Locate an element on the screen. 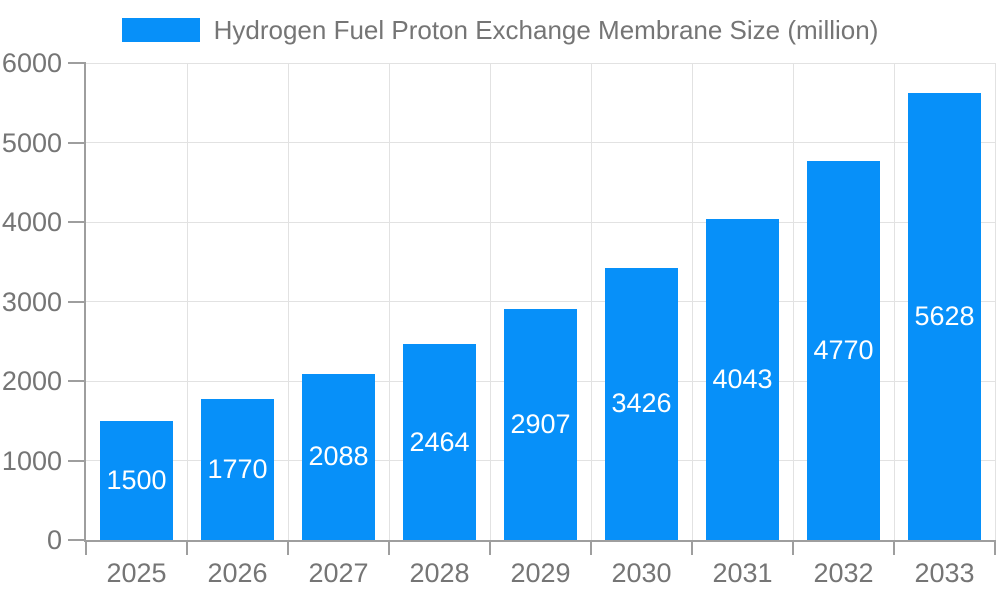  bar-value-label: 2464 is located at coordinates (439, 441).